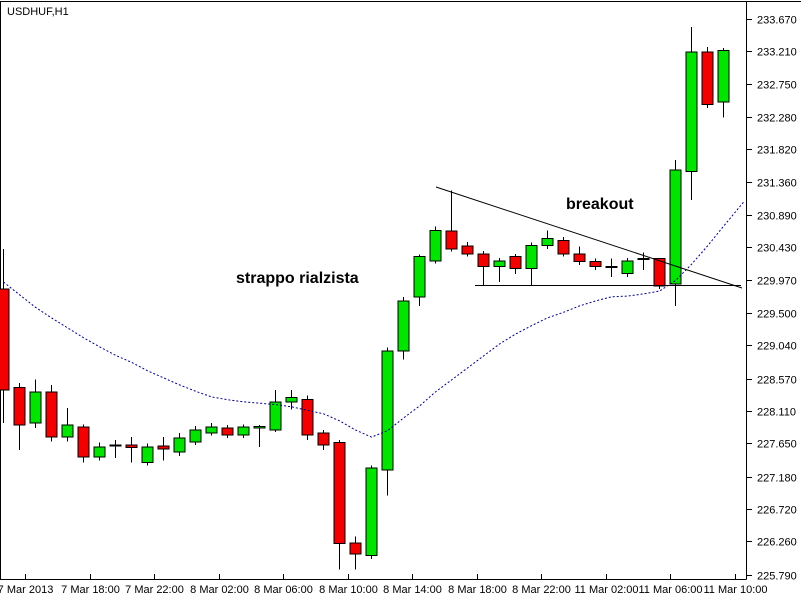 This screenshot has height=600, width=801. Describe the element at coordinates (38, 12) in the screenshot. I see `symbol-label: USDHUF,H1` at that location.